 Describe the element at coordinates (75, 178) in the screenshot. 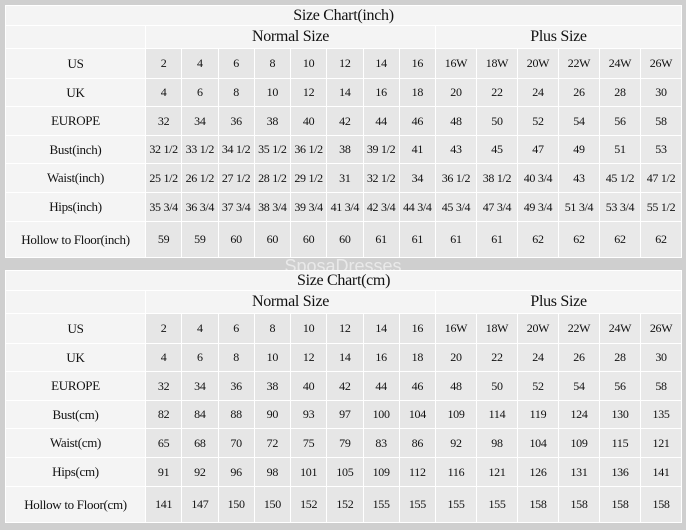

I see `row-label: Waist(inch)` at that location.